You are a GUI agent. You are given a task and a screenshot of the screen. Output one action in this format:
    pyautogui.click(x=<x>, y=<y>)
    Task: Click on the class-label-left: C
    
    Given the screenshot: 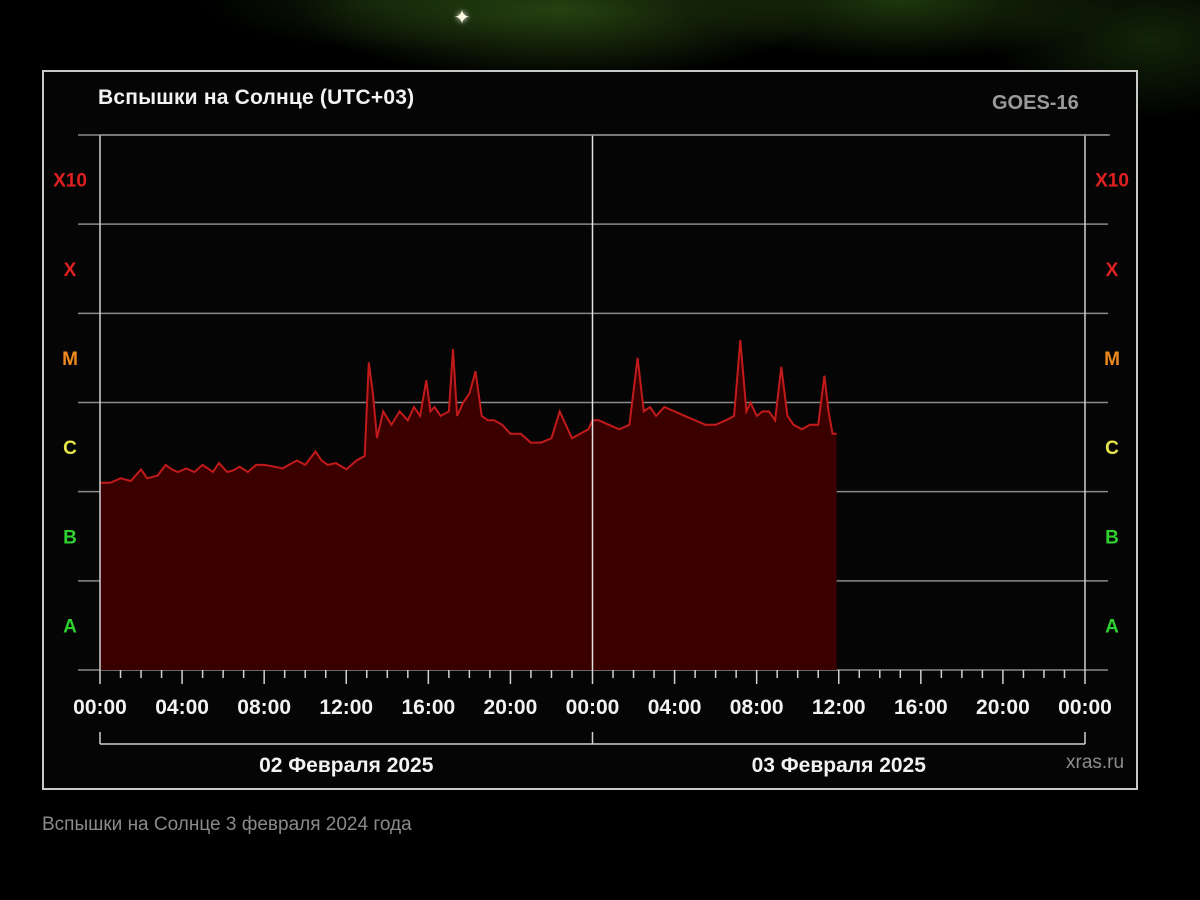 What is the action you would take?
    pyautogui.click(x=70, y=448)
    